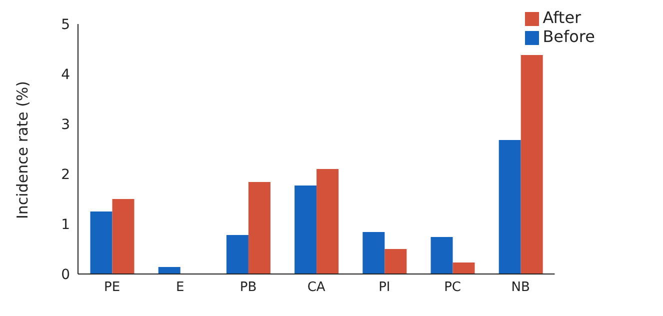  Describe the element at coordinates (65, 24) in the screenshot. I see `y-tick-label: 5` at that location.